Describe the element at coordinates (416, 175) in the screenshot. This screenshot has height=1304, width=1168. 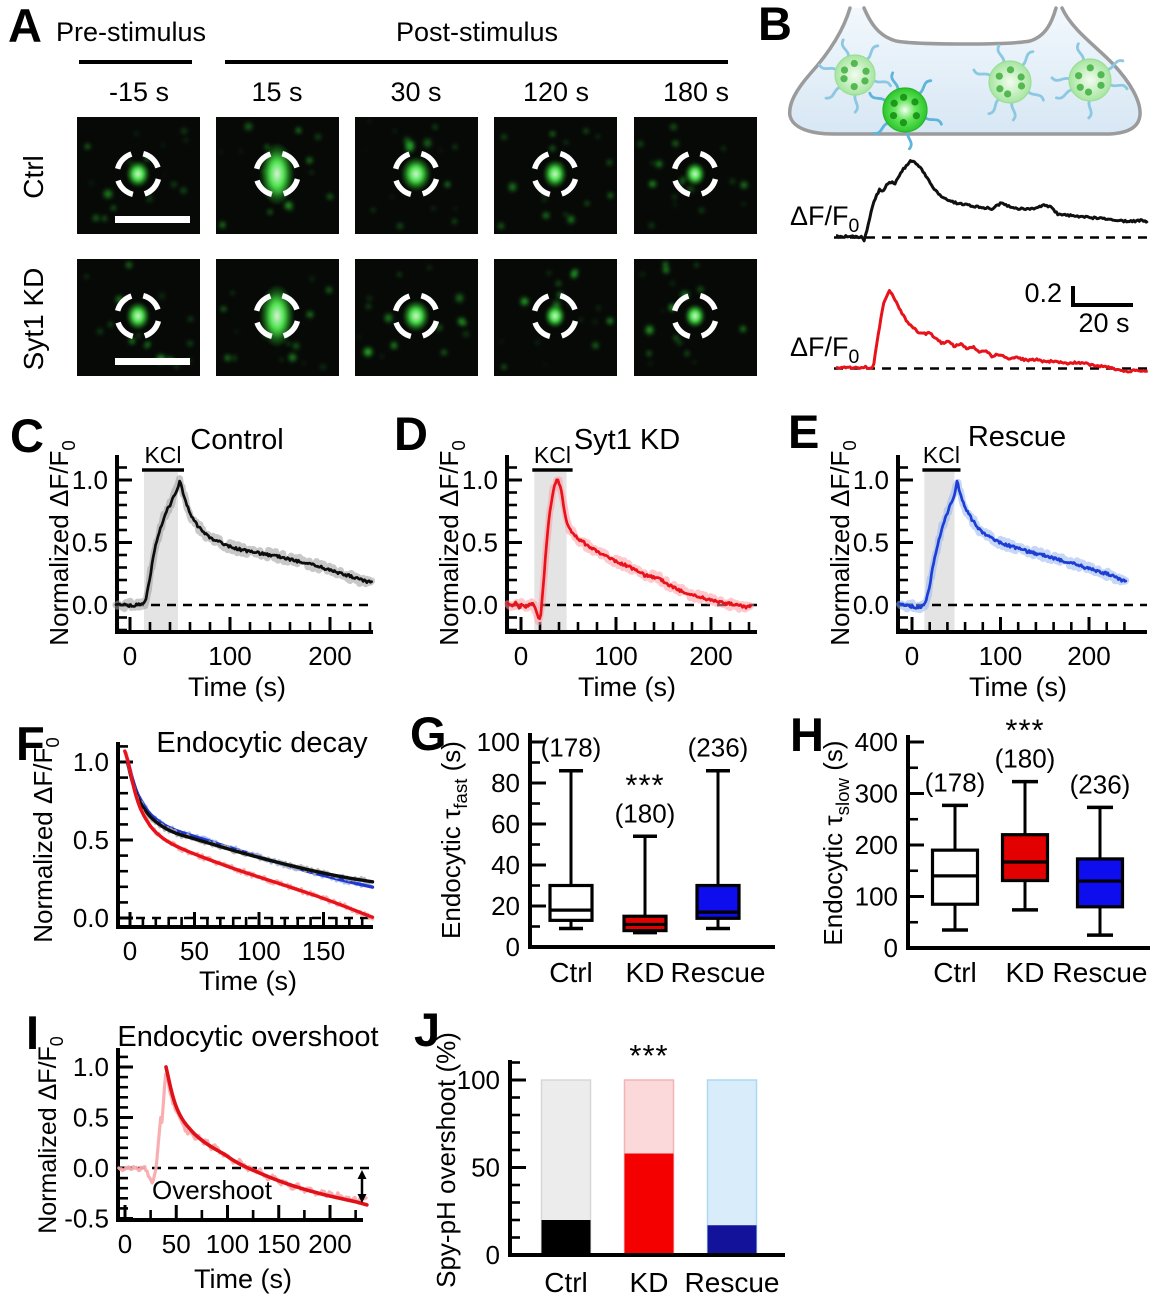
I see `micrograph-ctrl-30s` at that location.